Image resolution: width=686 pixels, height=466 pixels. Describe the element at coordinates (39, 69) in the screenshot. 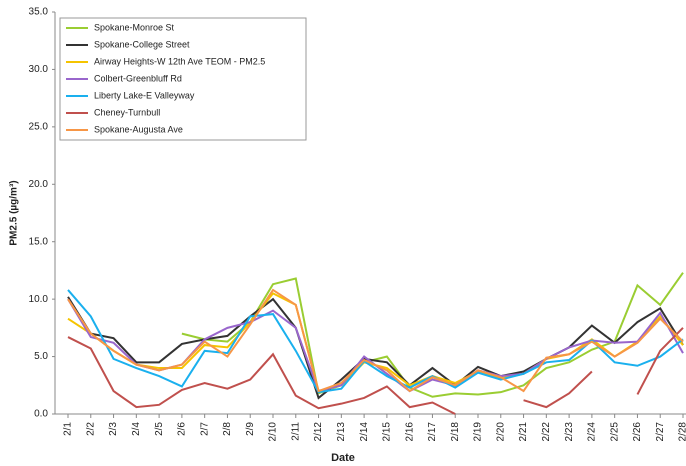

I see `y-tick-label: 30.0` at that location.